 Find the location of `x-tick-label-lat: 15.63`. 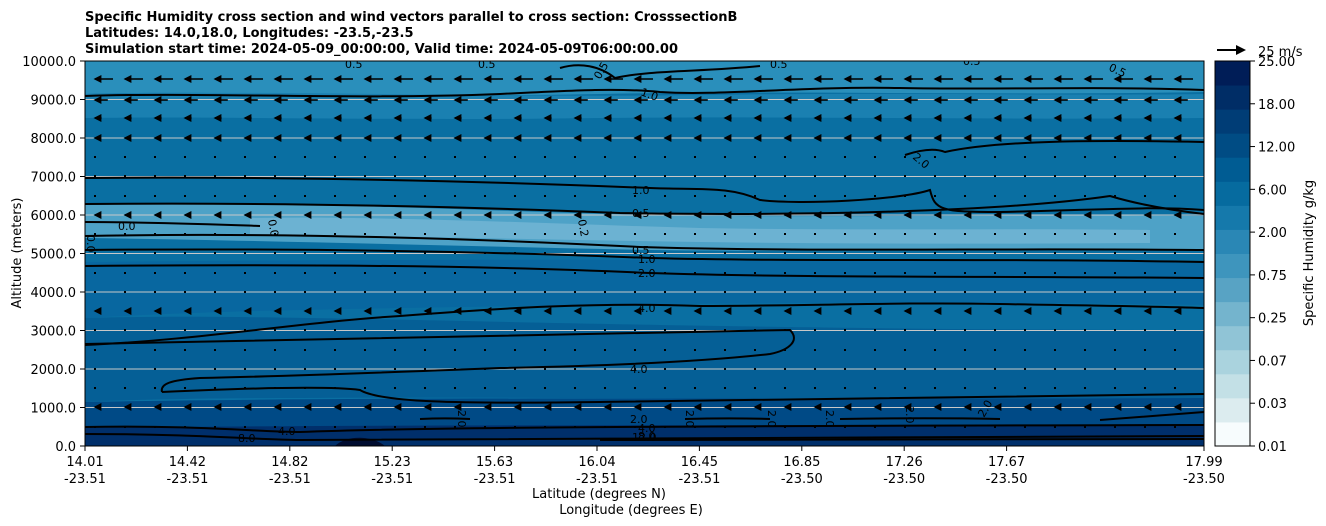

x-tick-label-lat: 15.63 is located at coordinates (494, 462).